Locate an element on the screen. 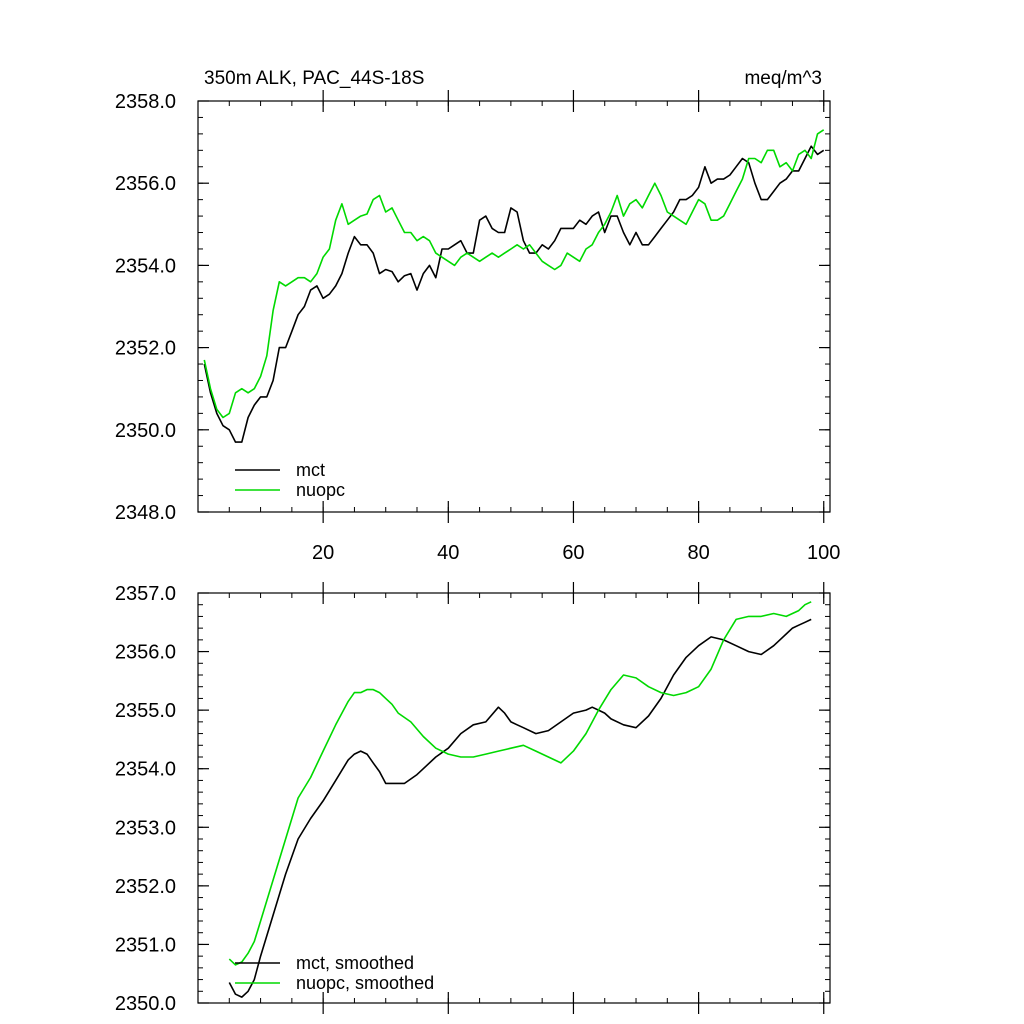 Image resolution: width=1024 pixels, height=1024 pixels. legend-label: mct is located at coordinates (310, 470).